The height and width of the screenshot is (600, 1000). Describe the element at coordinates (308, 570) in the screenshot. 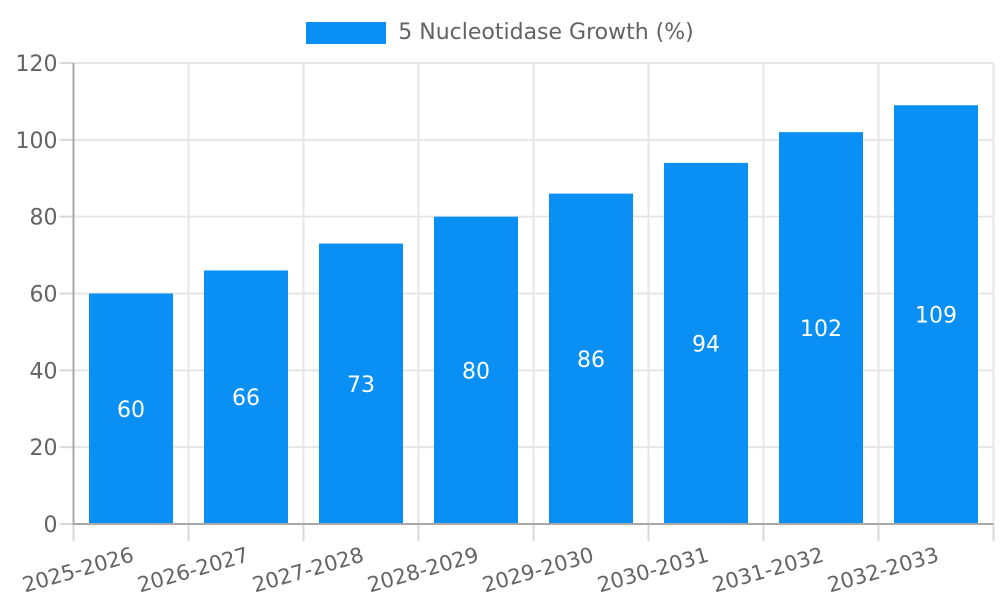

I see `x-tick-label: 2027-2028` at that location.